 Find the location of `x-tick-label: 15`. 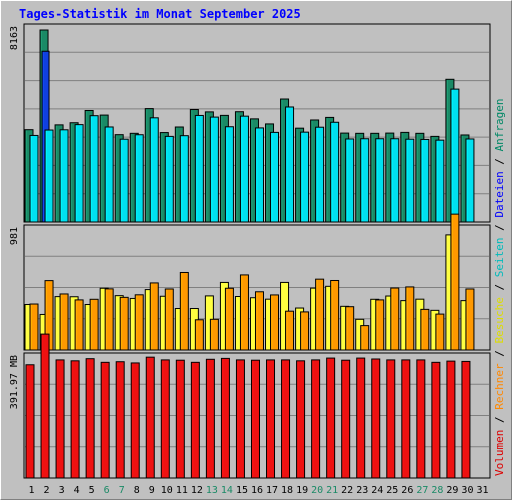

x-tick-label: 15 is located at coordinates (242, 490).